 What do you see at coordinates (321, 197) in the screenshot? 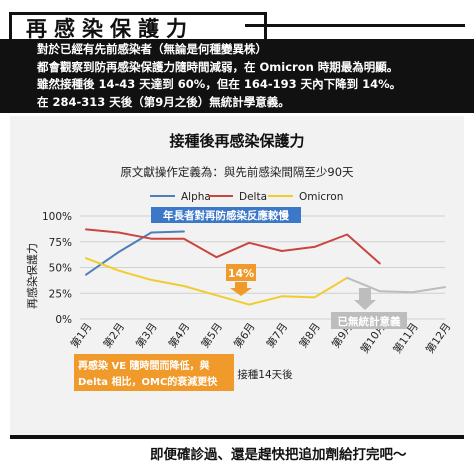
I see `legend-label-omicron: Omicron` at bounding box center [321, 197].